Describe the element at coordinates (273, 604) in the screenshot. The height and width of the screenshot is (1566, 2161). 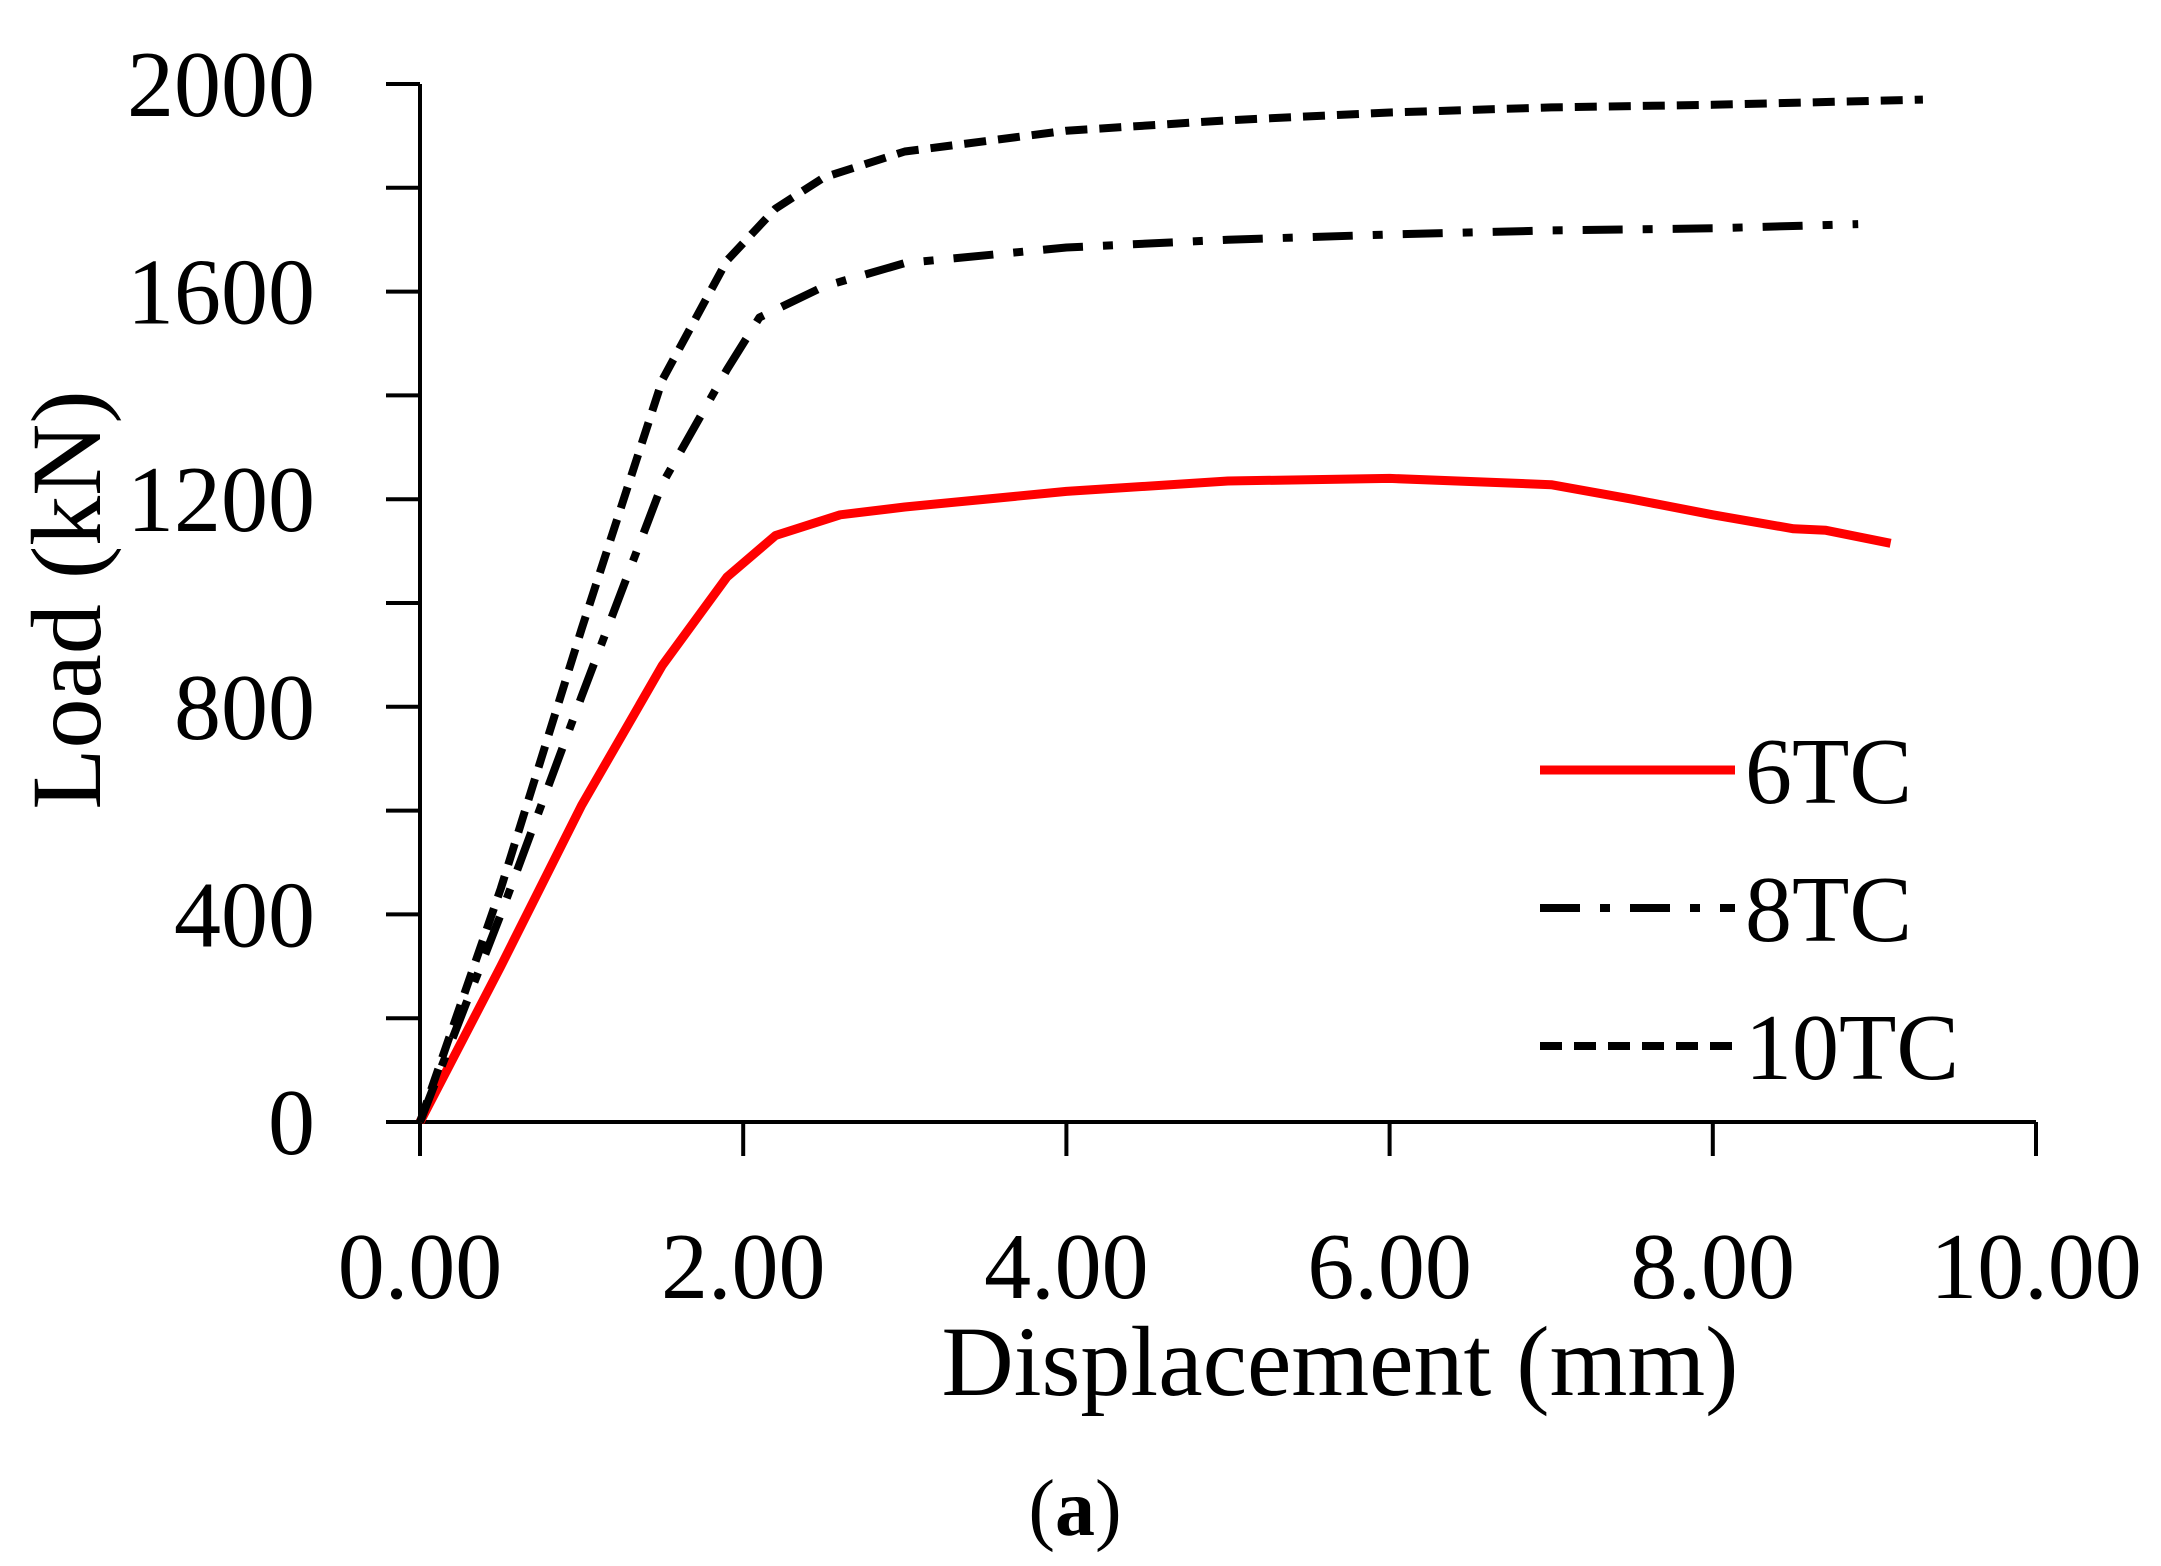
I see `y-ticks: 0 400 800 1200 1600 2000` at that location.